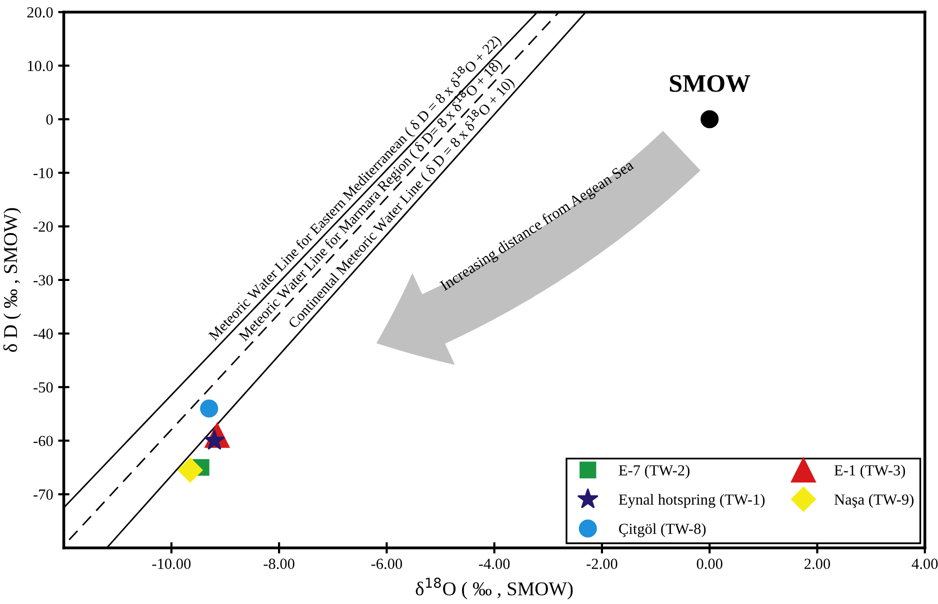  Describe the element at coordinates (43, 173) in the screenshot. I see `y-tick-label: -10` at that location.